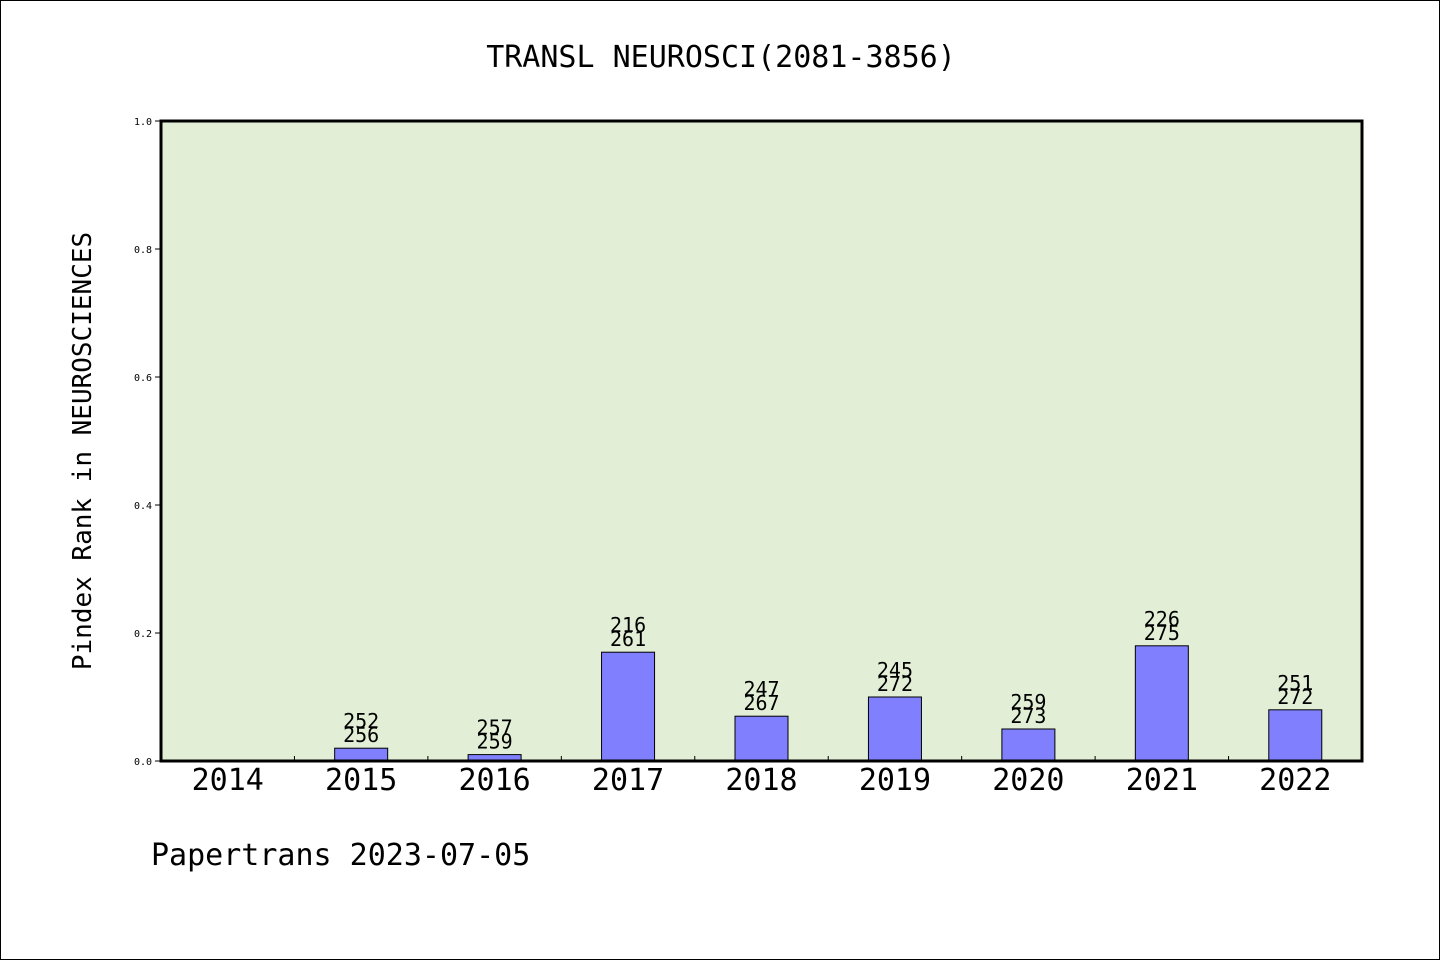  I want to click on bar-label-bottom-2021: 275, so click(1162, 633).